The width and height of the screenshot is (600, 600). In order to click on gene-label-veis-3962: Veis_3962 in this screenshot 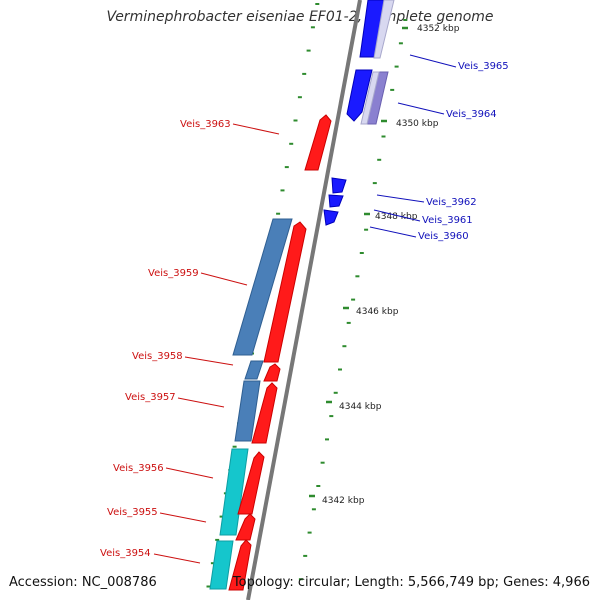, I will do `click(451, 202)`.